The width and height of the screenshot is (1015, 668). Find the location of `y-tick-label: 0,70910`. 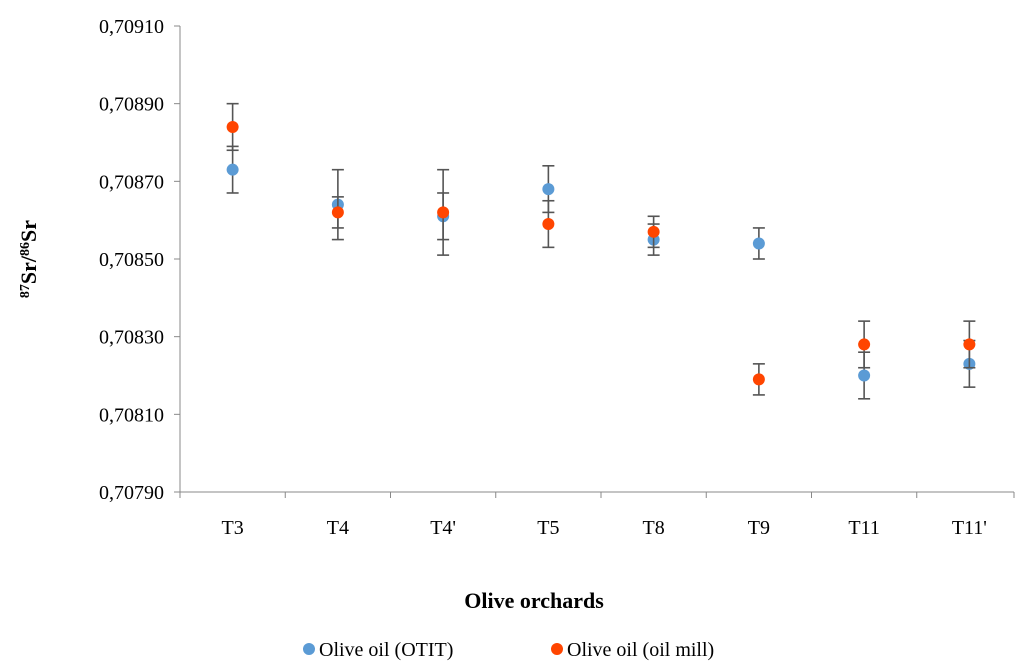

y-tick-label: 0,70910 is located at coordinates (131, 27).